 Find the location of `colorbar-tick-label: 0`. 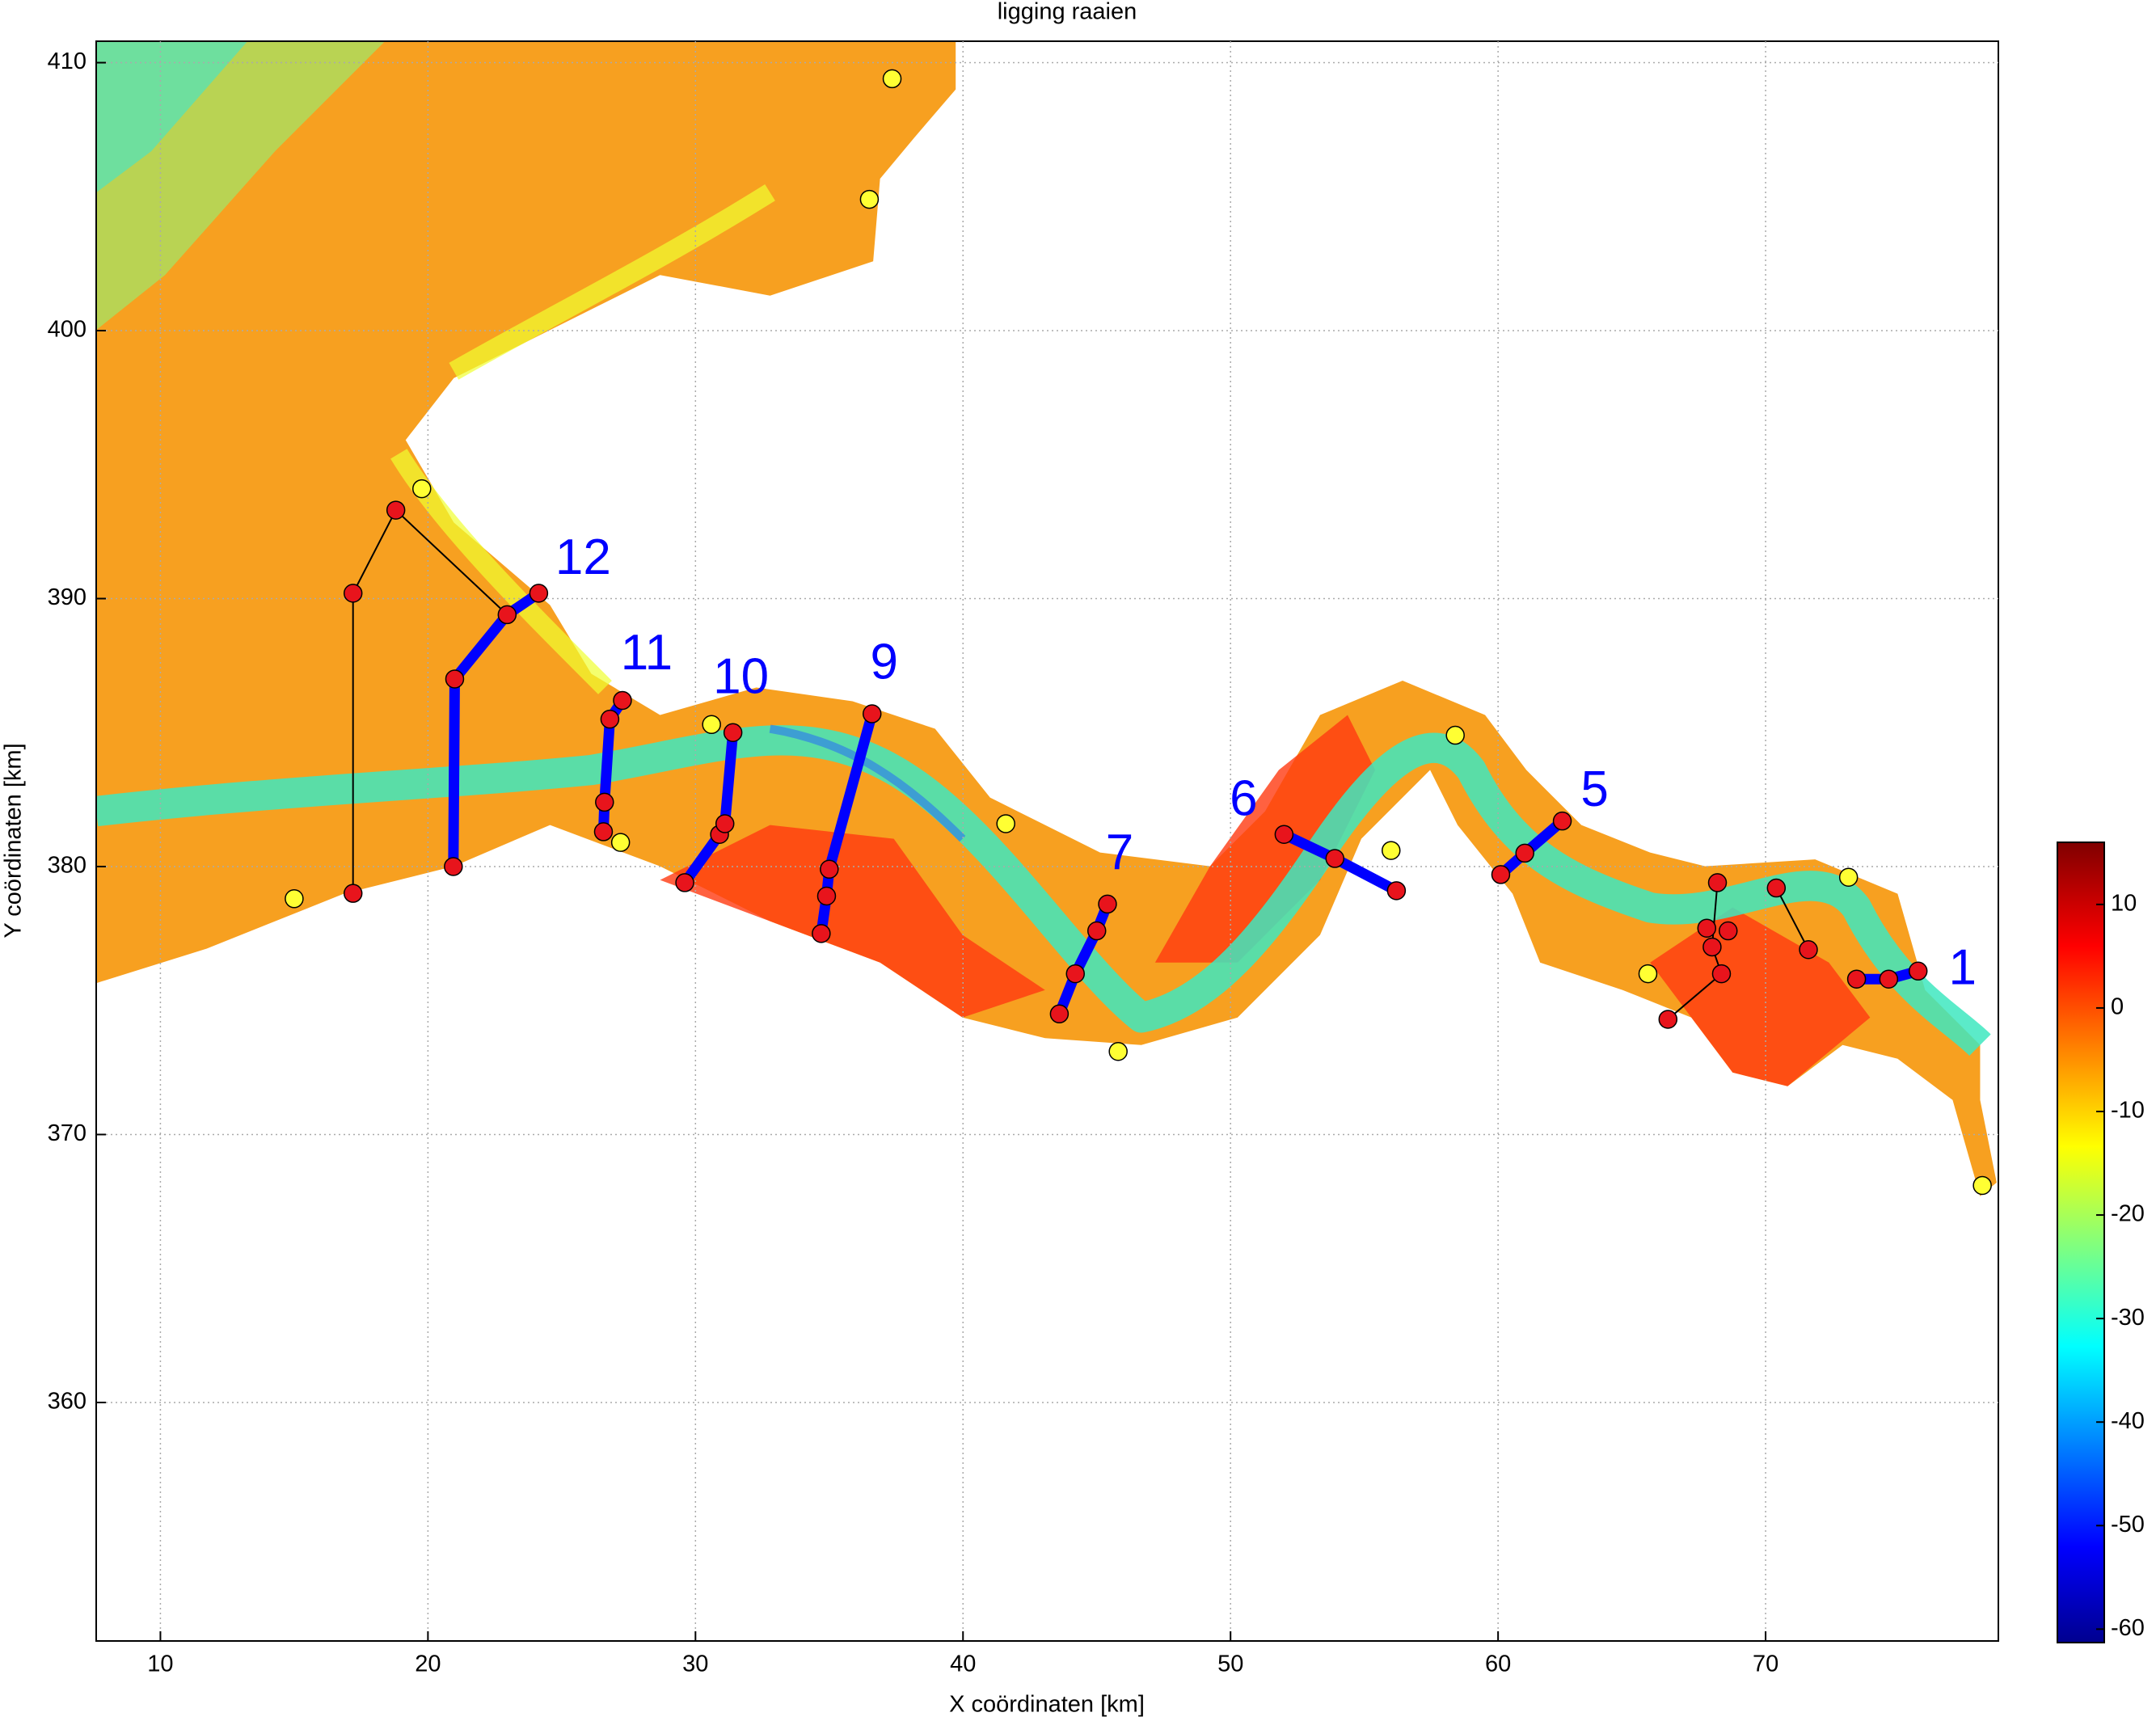

colorbar-tick-label: 0 is located at coordinates (2117, 1007).